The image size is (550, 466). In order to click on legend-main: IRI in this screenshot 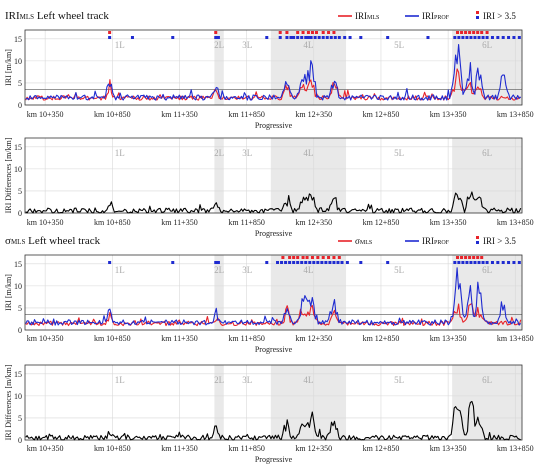, I will do `click(428, 16)`.